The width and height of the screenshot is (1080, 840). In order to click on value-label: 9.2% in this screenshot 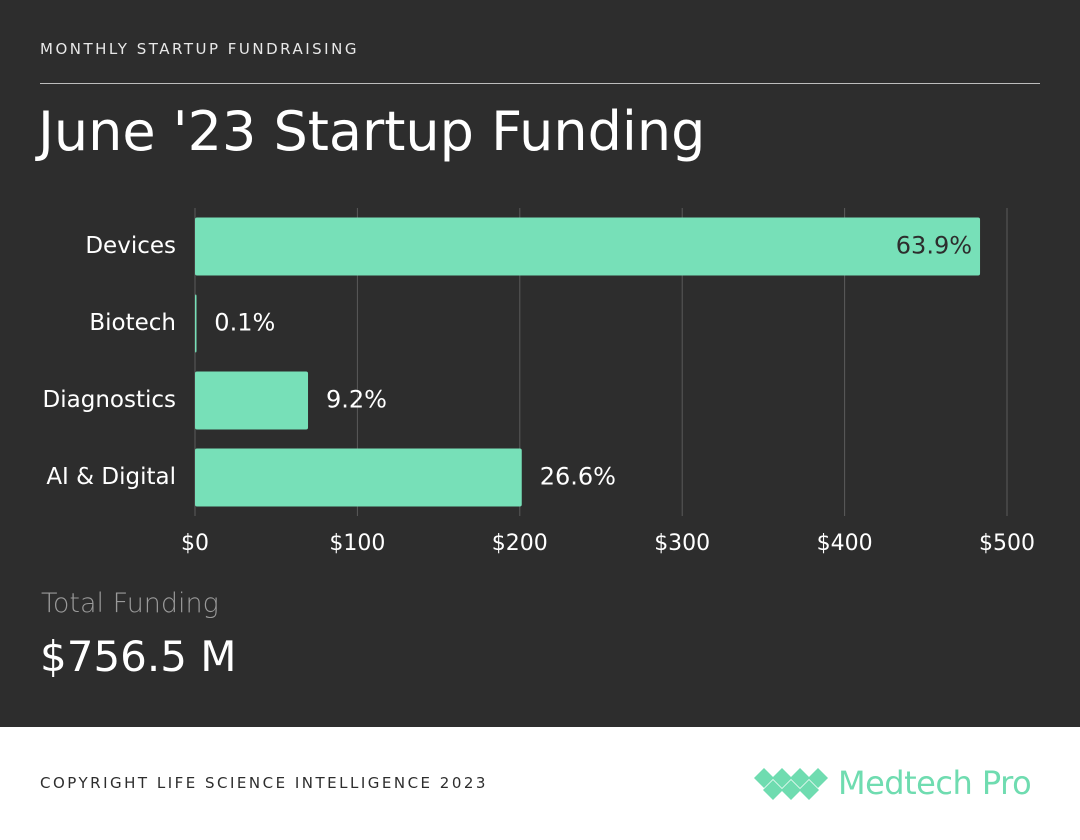, I will do `click(356, 400)`.